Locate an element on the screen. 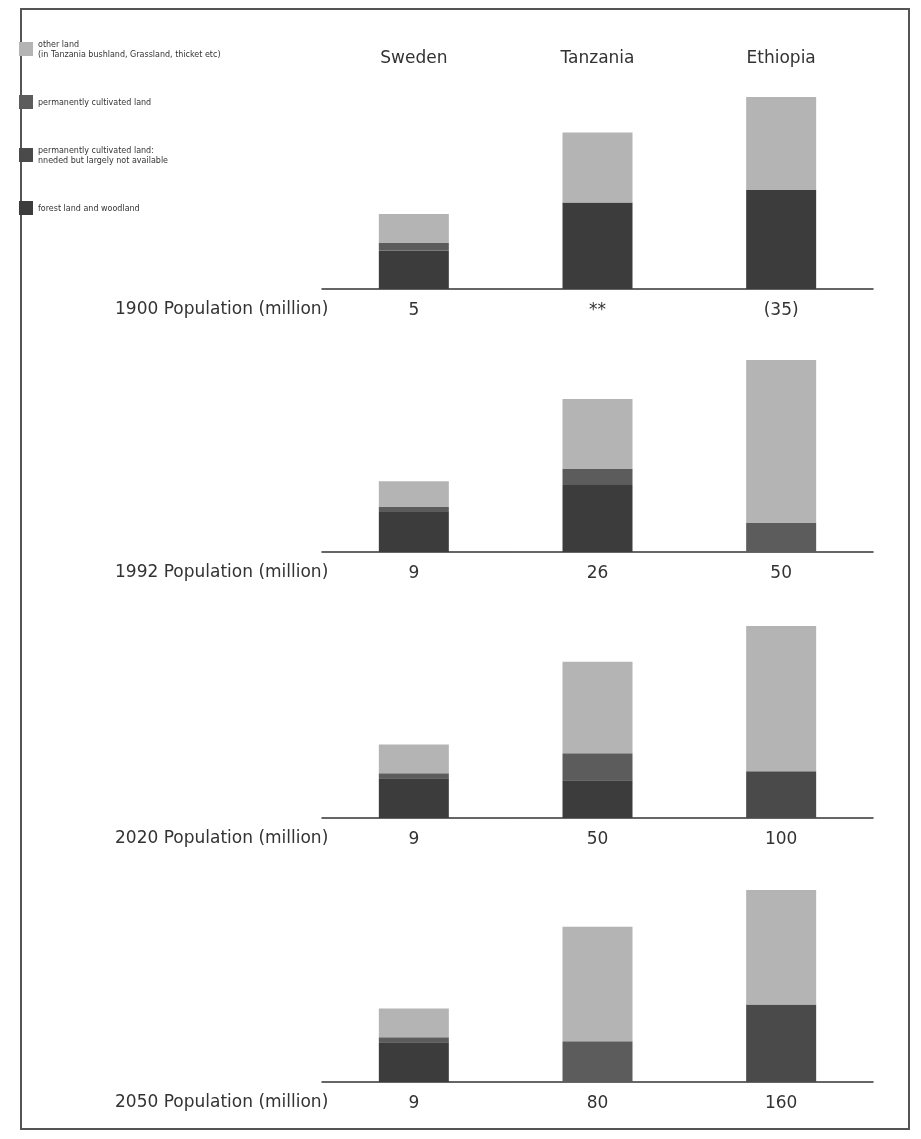 Image resolution: width=921 pixels, height=1139 pixels. x-axis-title: 1900 Population (million) is located at coordinates (222, 307).